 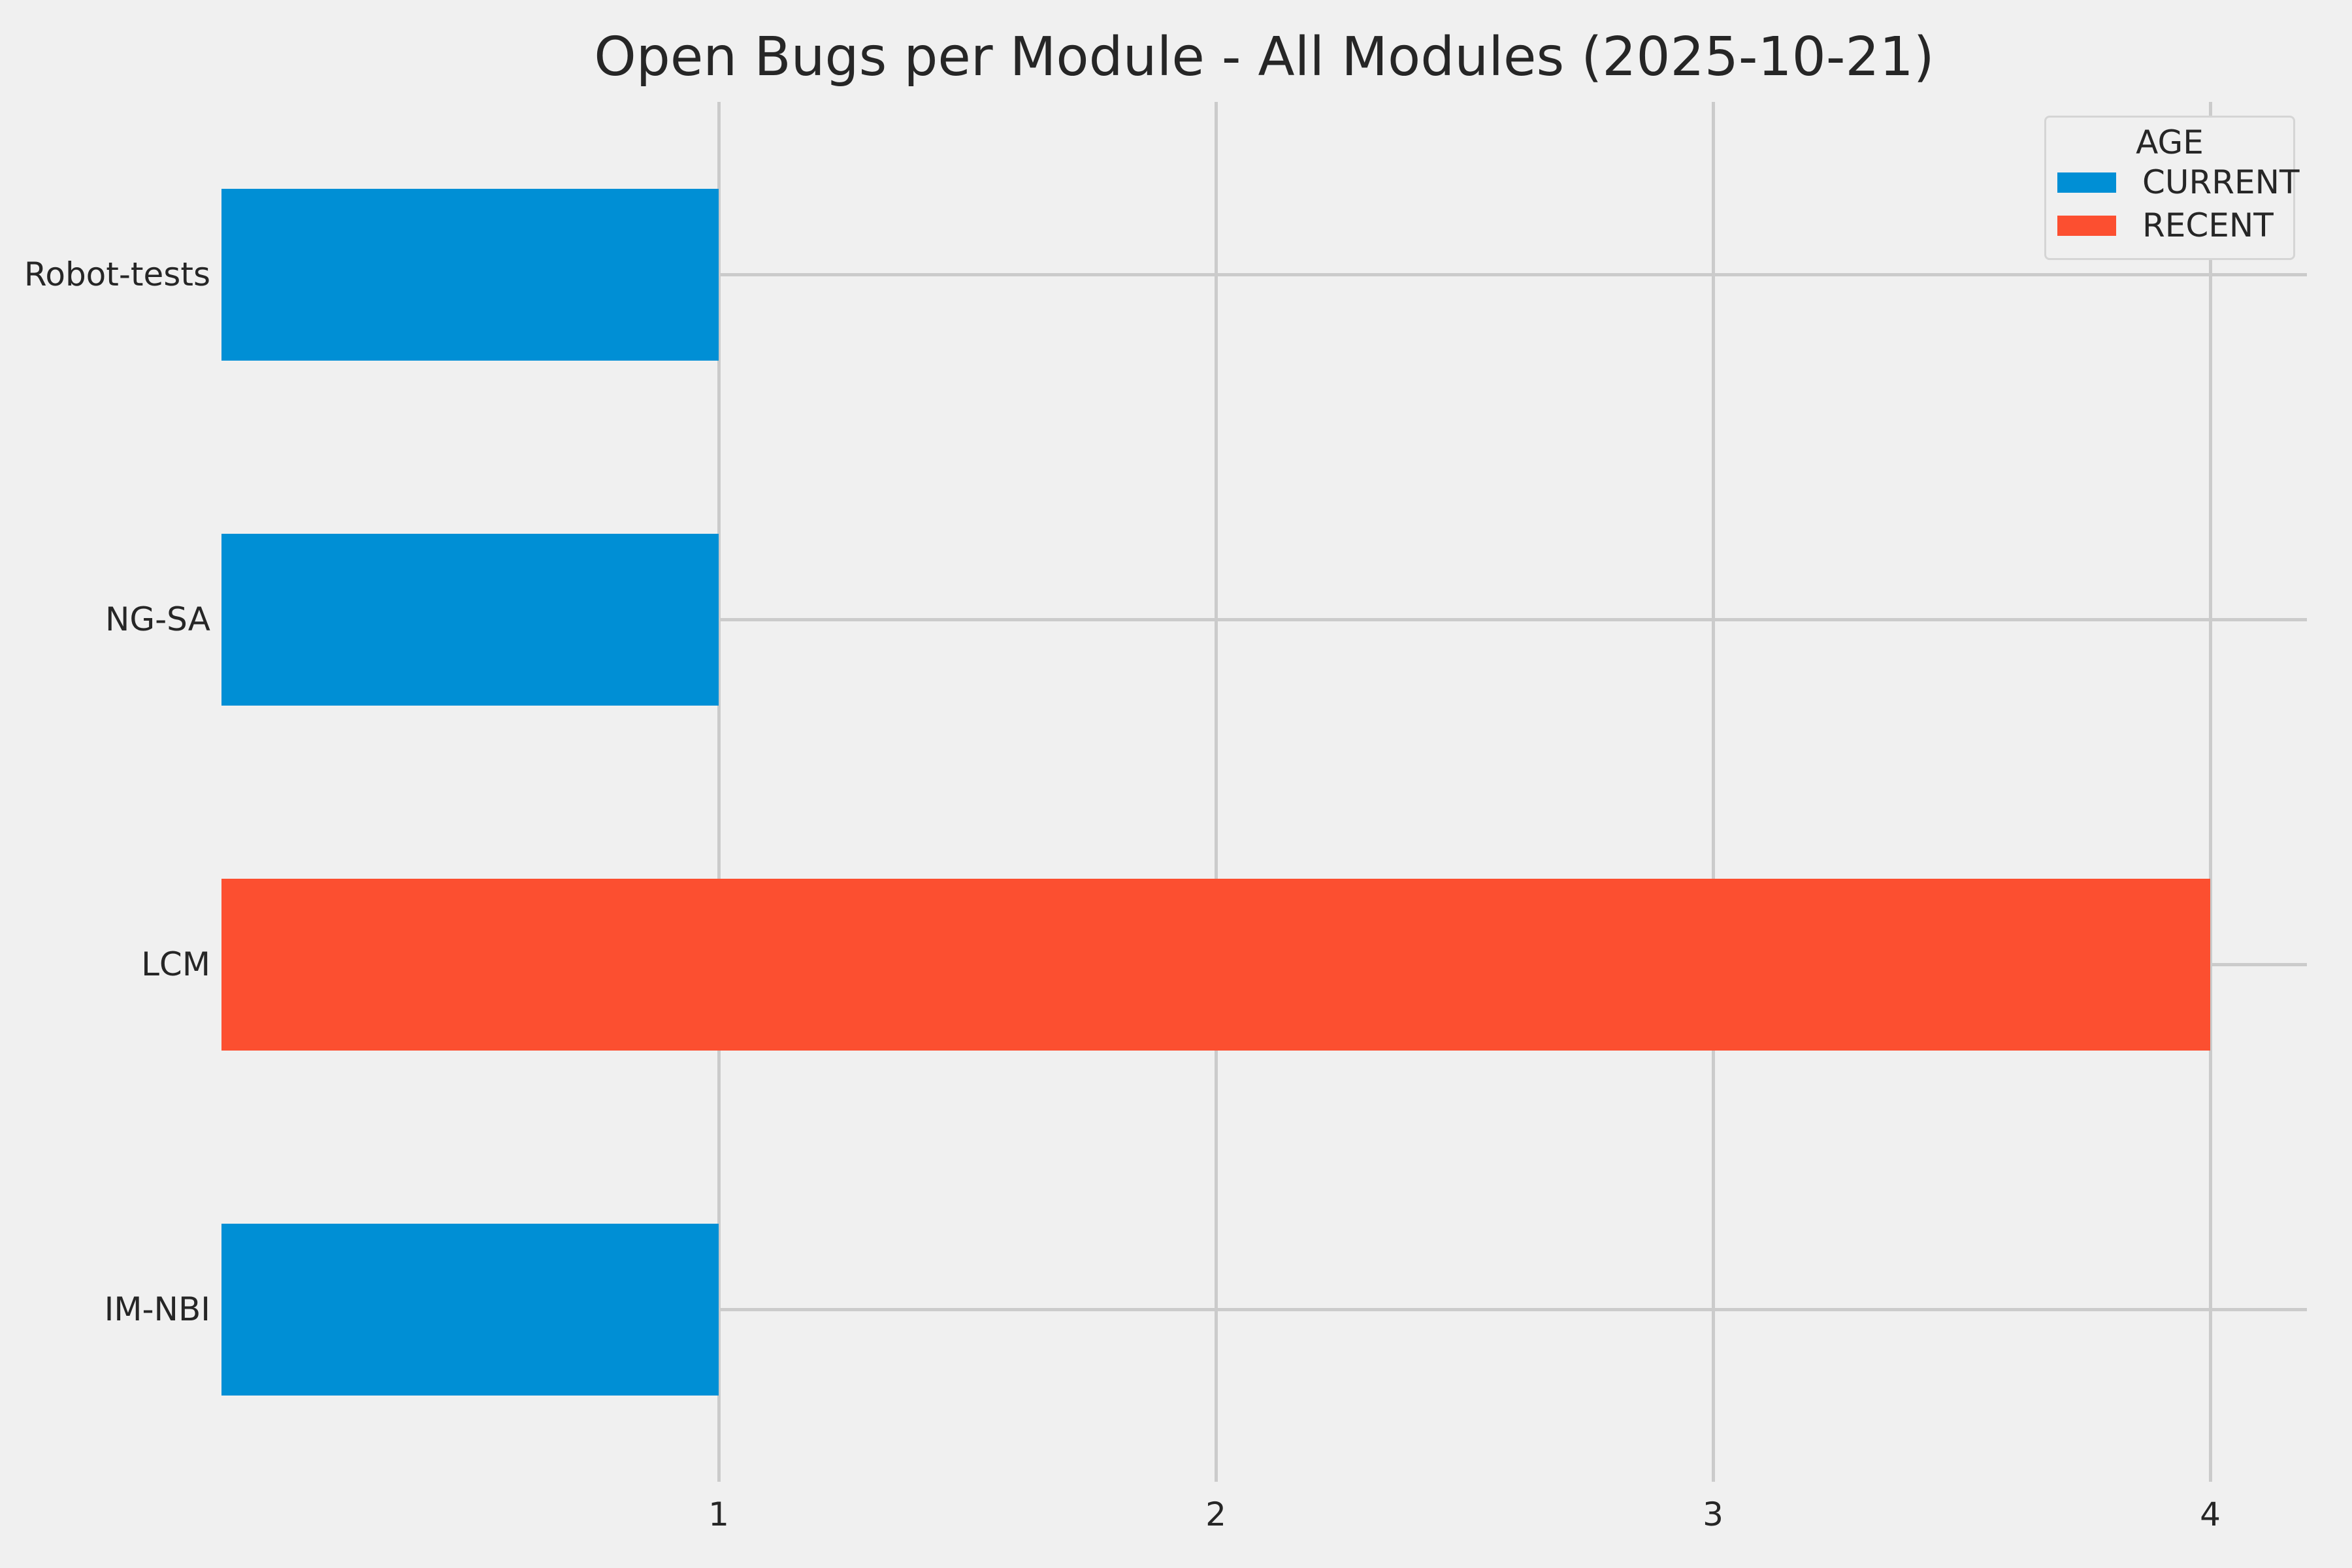 What do you see at coordinates (2208, 225) in the screenshot?
I see `legend-entry-label: RECENT` at bounding box center [2208, 225].